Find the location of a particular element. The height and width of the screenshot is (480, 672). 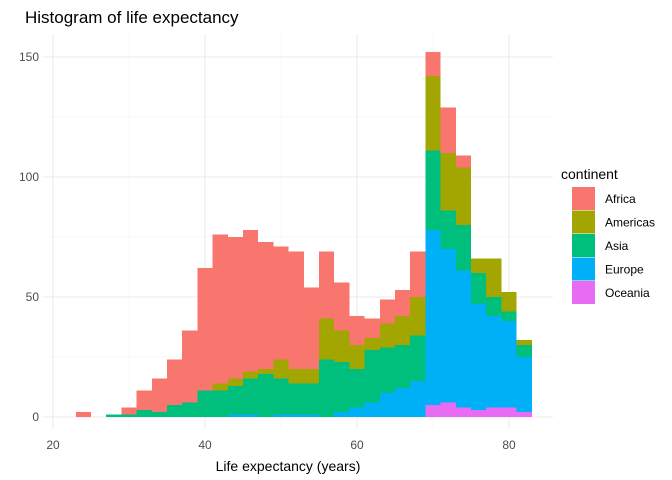

legend-title: continent is located at coordinates (589, 174).